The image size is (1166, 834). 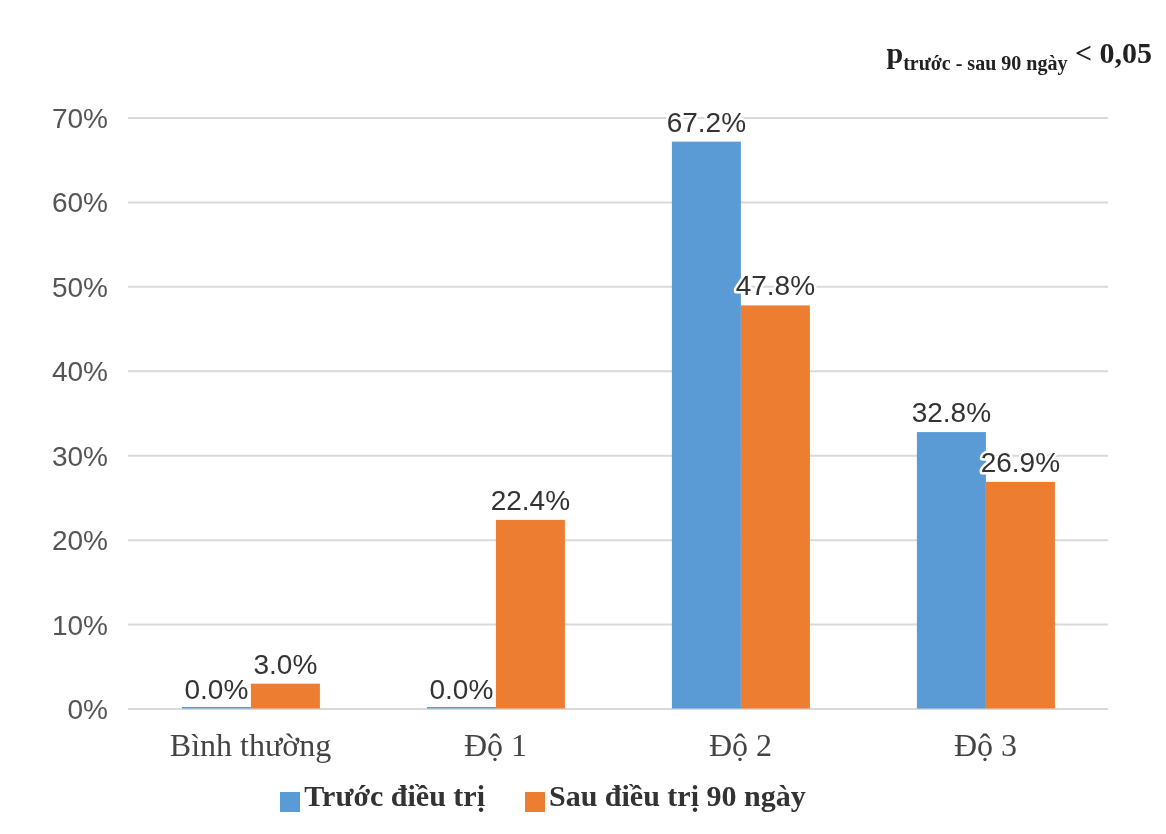 I want to click on y-tick-label: 30%, so click(x=79, y=456).